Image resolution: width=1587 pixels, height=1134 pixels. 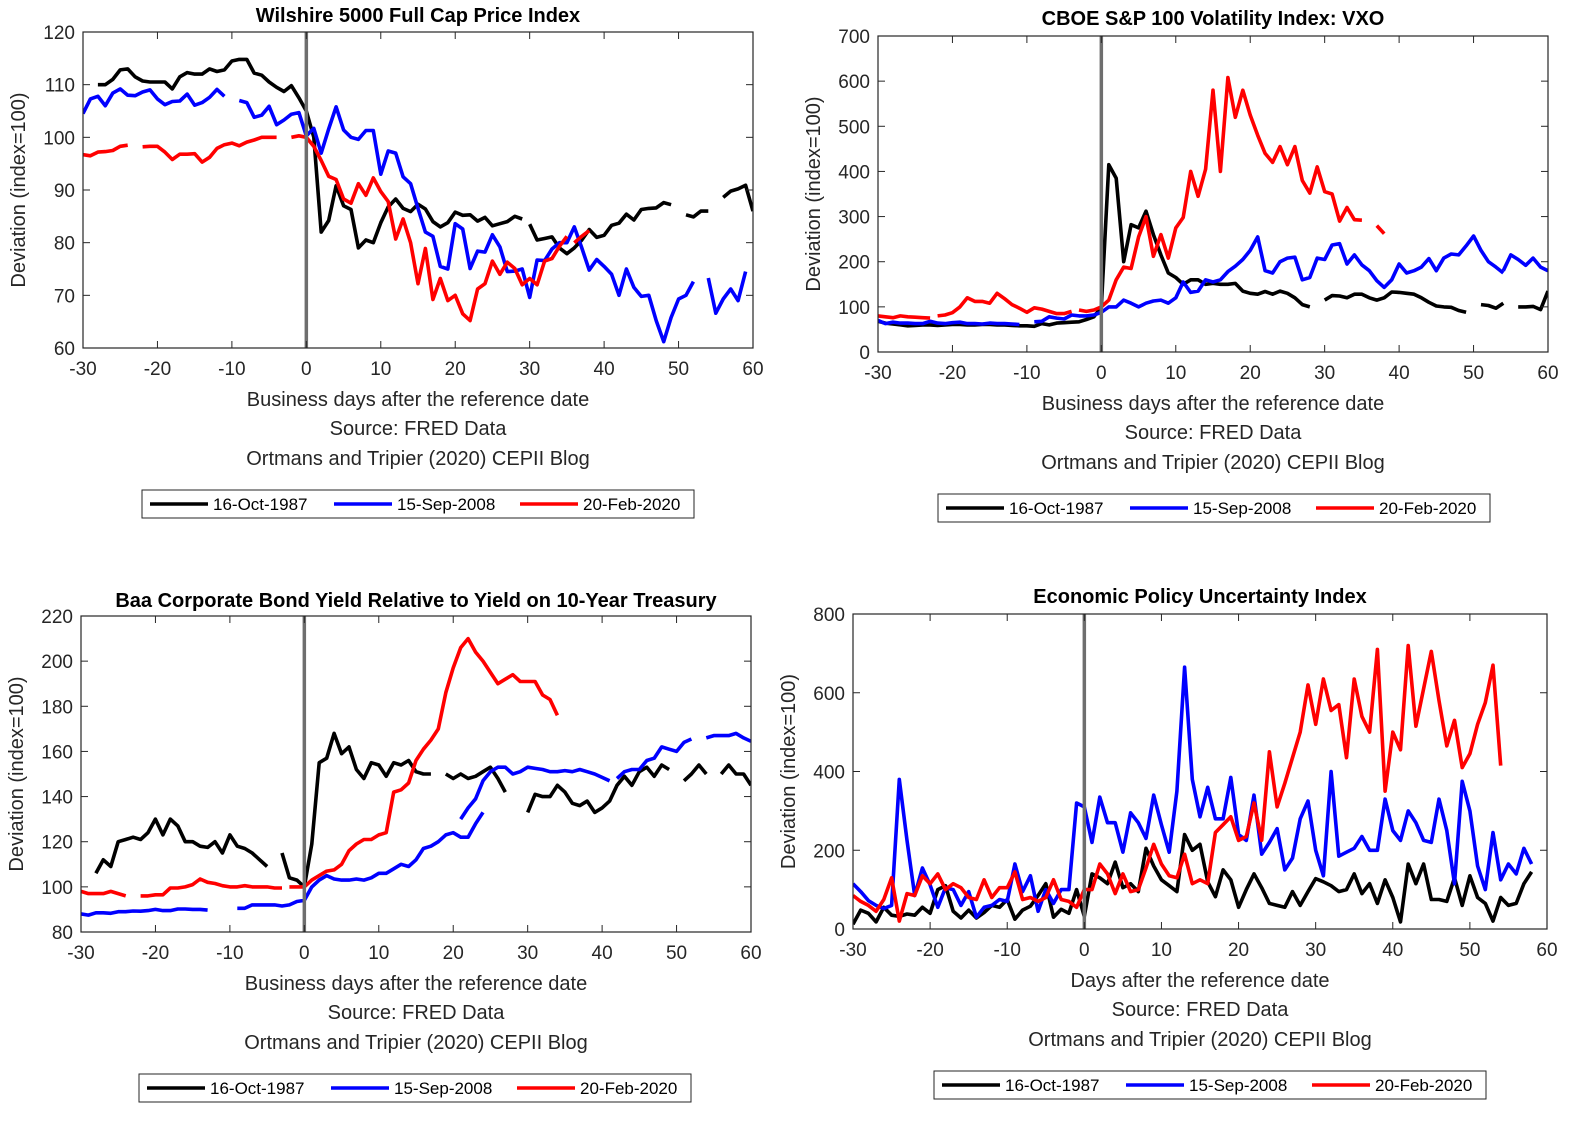 I want to click on chart-title: Economic Policy Uncertainty Index, so click(x=1199, y=597).